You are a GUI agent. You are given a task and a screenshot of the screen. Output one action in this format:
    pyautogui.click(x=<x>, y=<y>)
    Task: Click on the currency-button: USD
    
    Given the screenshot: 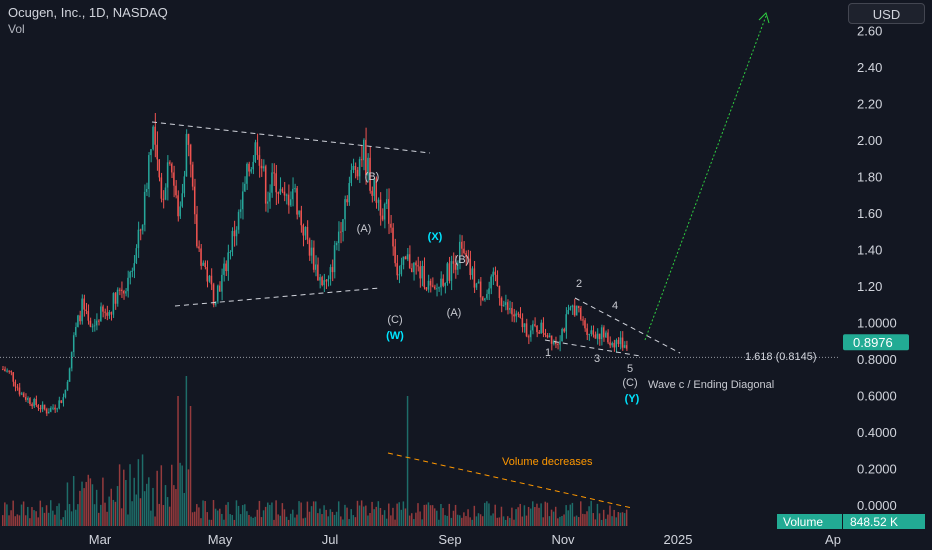 What is the action you would take?
    pyautogui.click(x=886, y=13)
    